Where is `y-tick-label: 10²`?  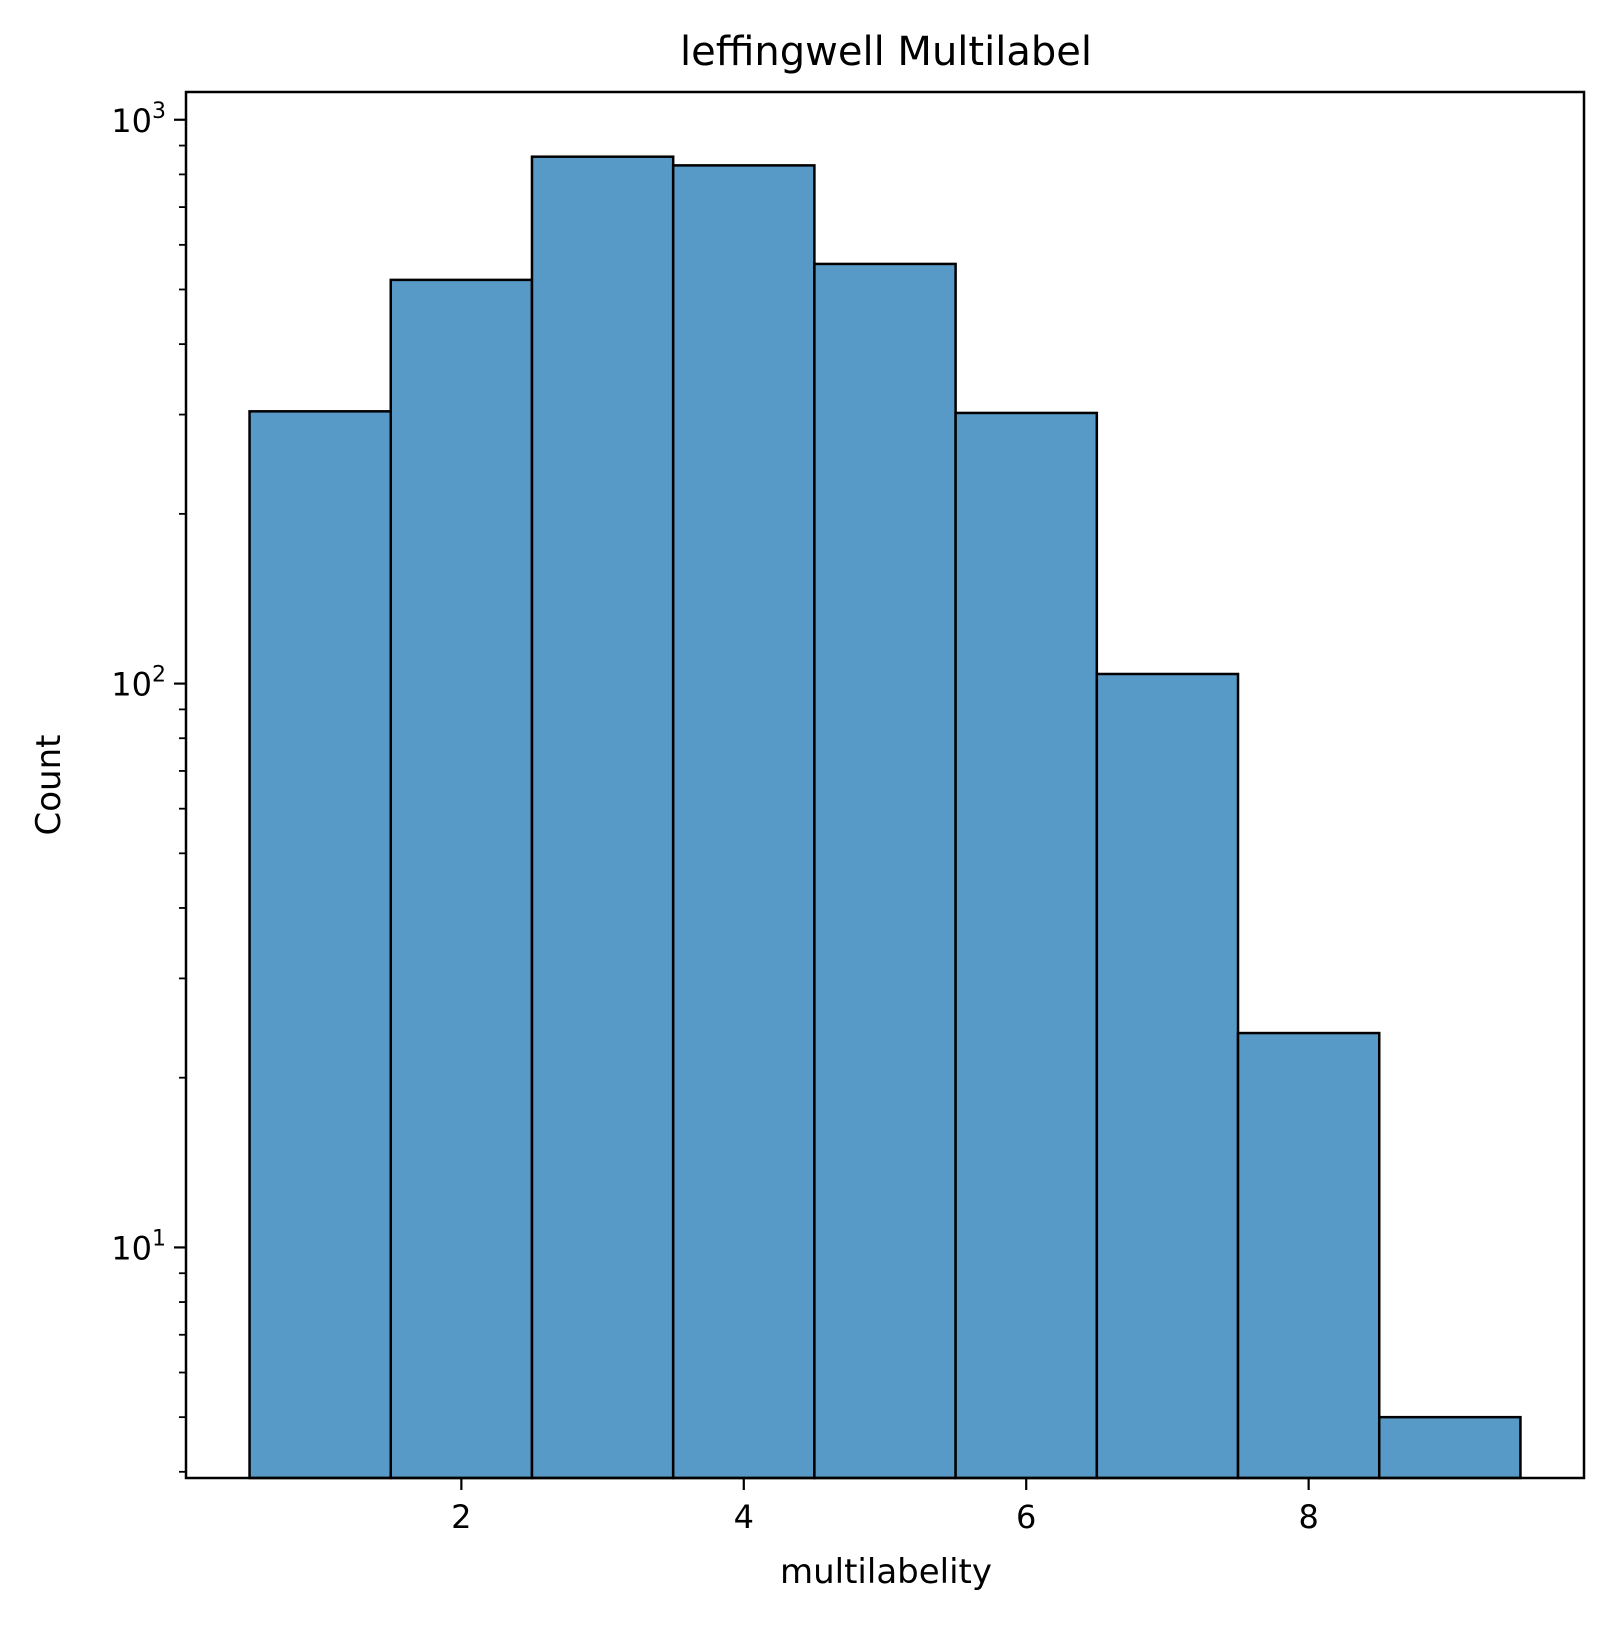
y-tick-label: 10² is located at coordinates (138, 683).